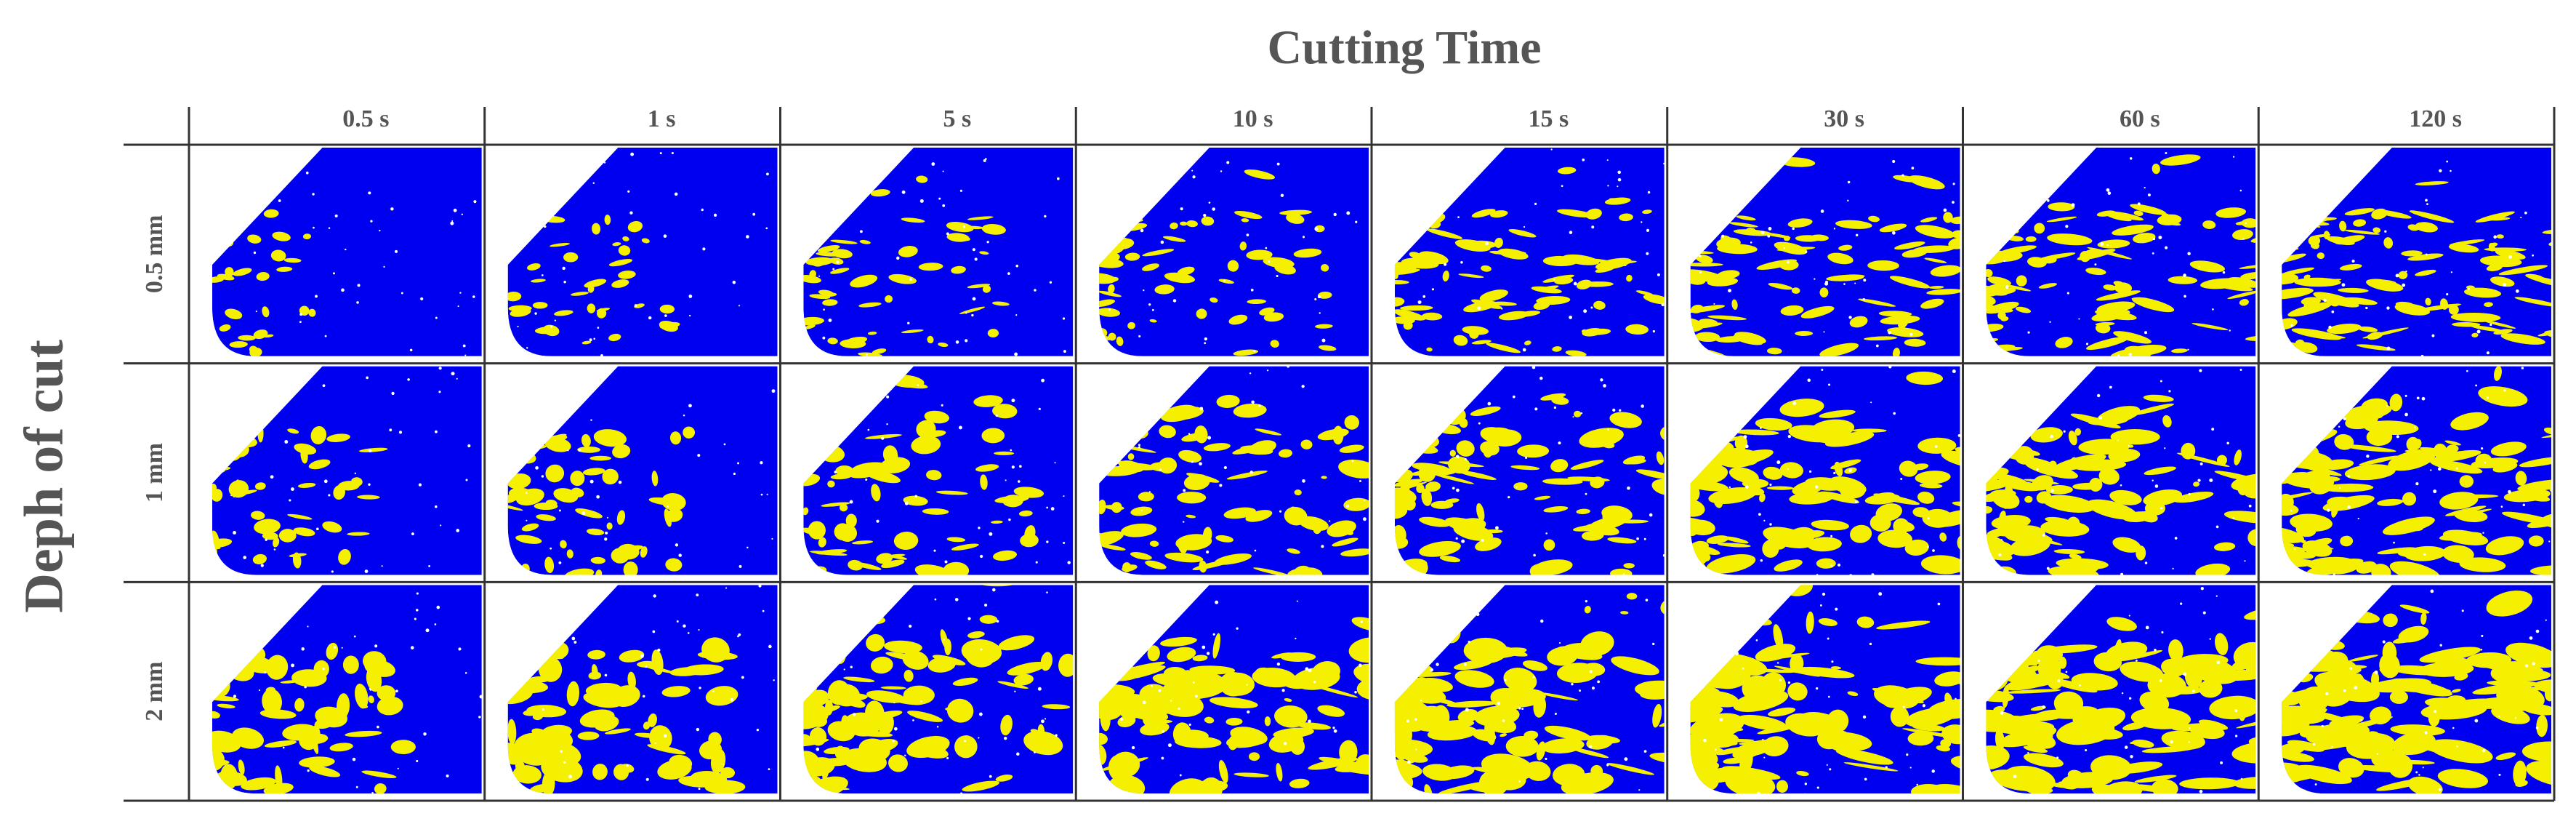 This screenshot has width=2576, height=832. Describe the element at coordinates (2121, 470) in the screenshot. I see `wear-image` at that location.